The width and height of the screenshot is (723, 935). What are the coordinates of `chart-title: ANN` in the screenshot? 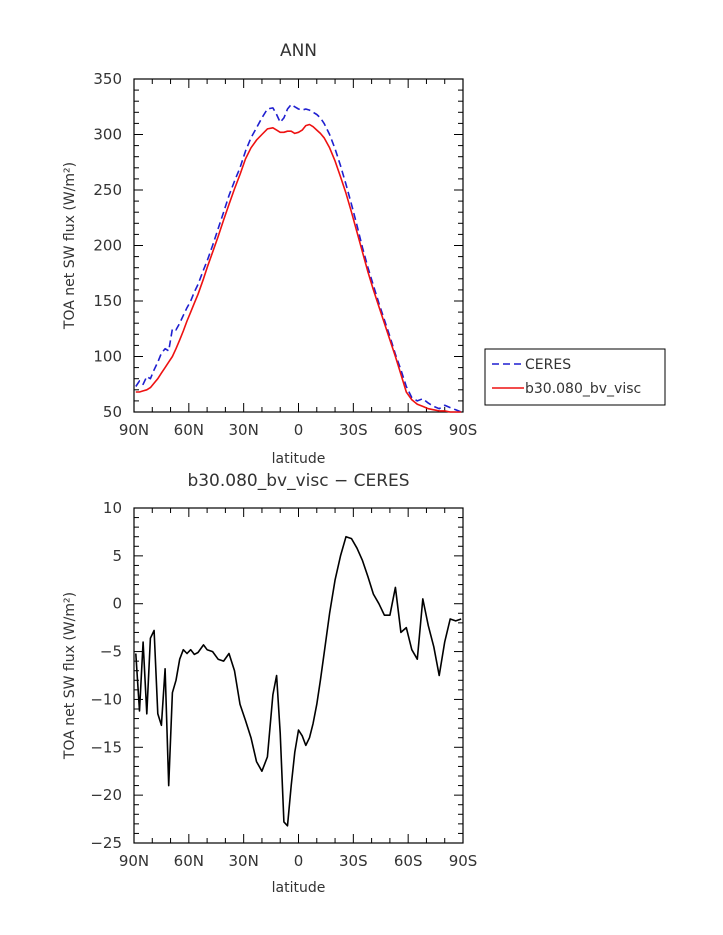 It's located at (298, 51).